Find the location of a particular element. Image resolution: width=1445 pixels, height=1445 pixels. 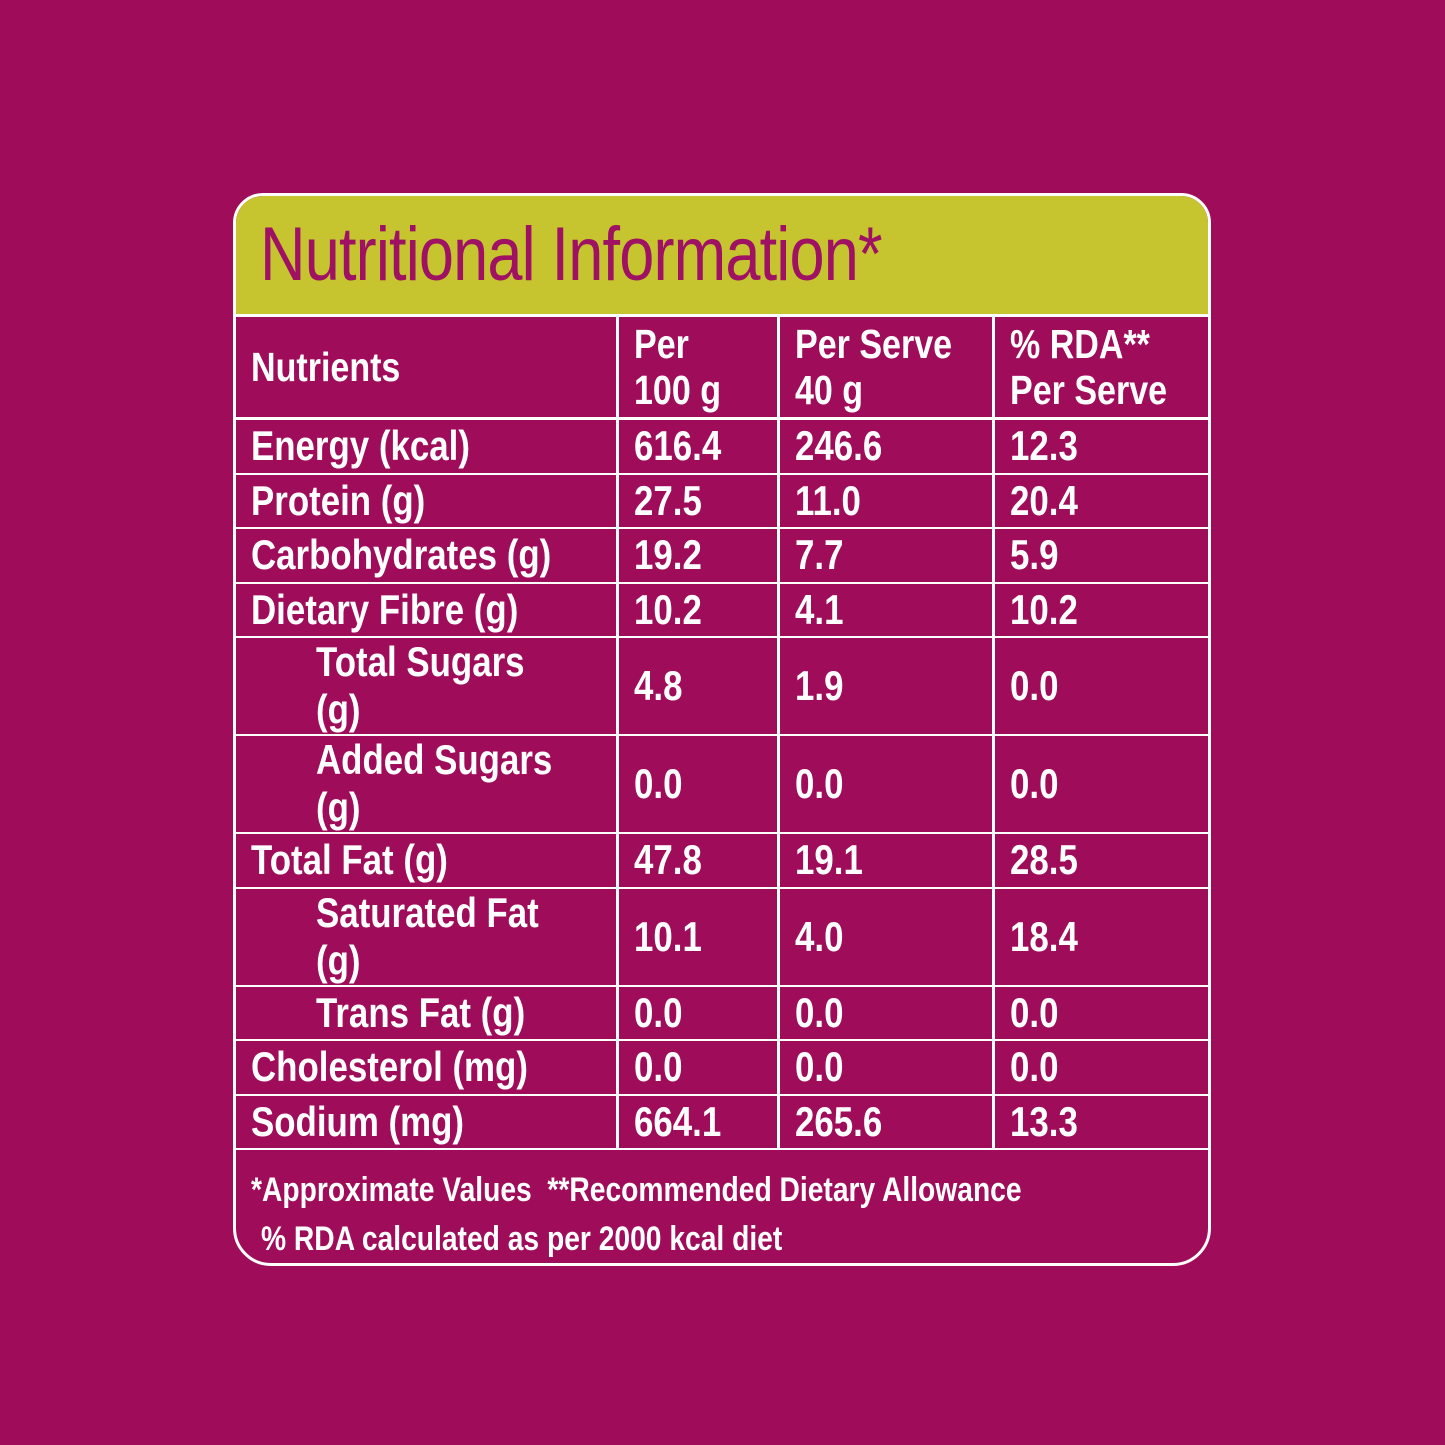

value-per-100g: 10.2 is located at coordinates (699, 609).